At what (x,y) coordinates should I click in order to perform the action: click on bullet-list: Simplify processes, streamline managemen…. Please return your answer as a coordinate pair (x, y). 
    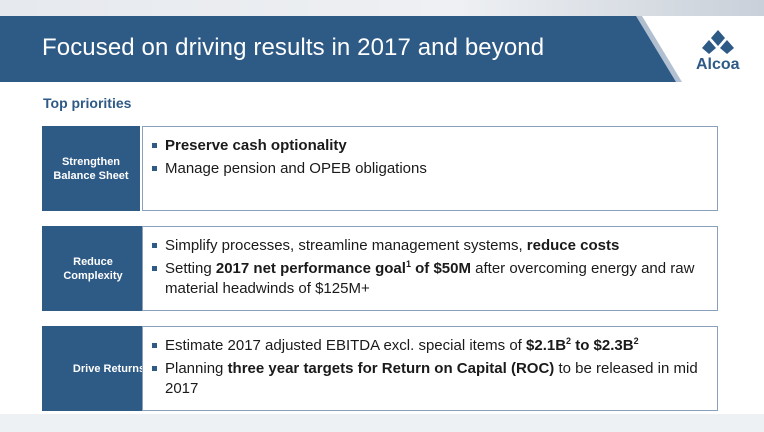
    Looking at the image, I should click on (429, 267).